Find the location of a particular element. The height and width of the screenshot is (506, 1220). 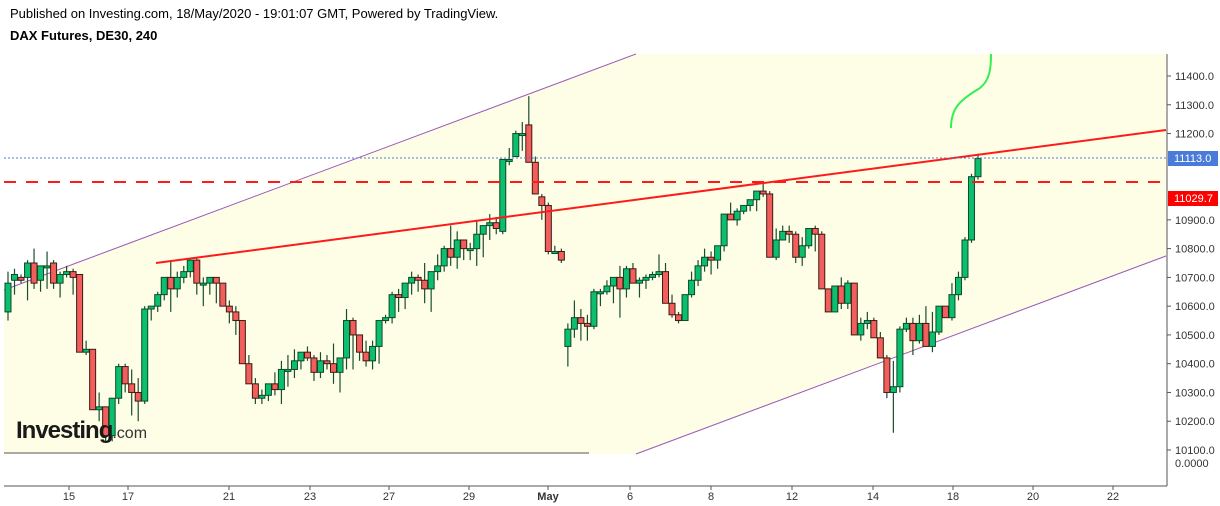

svg-text: 0.0000 is located at coordinates (1192, 464).